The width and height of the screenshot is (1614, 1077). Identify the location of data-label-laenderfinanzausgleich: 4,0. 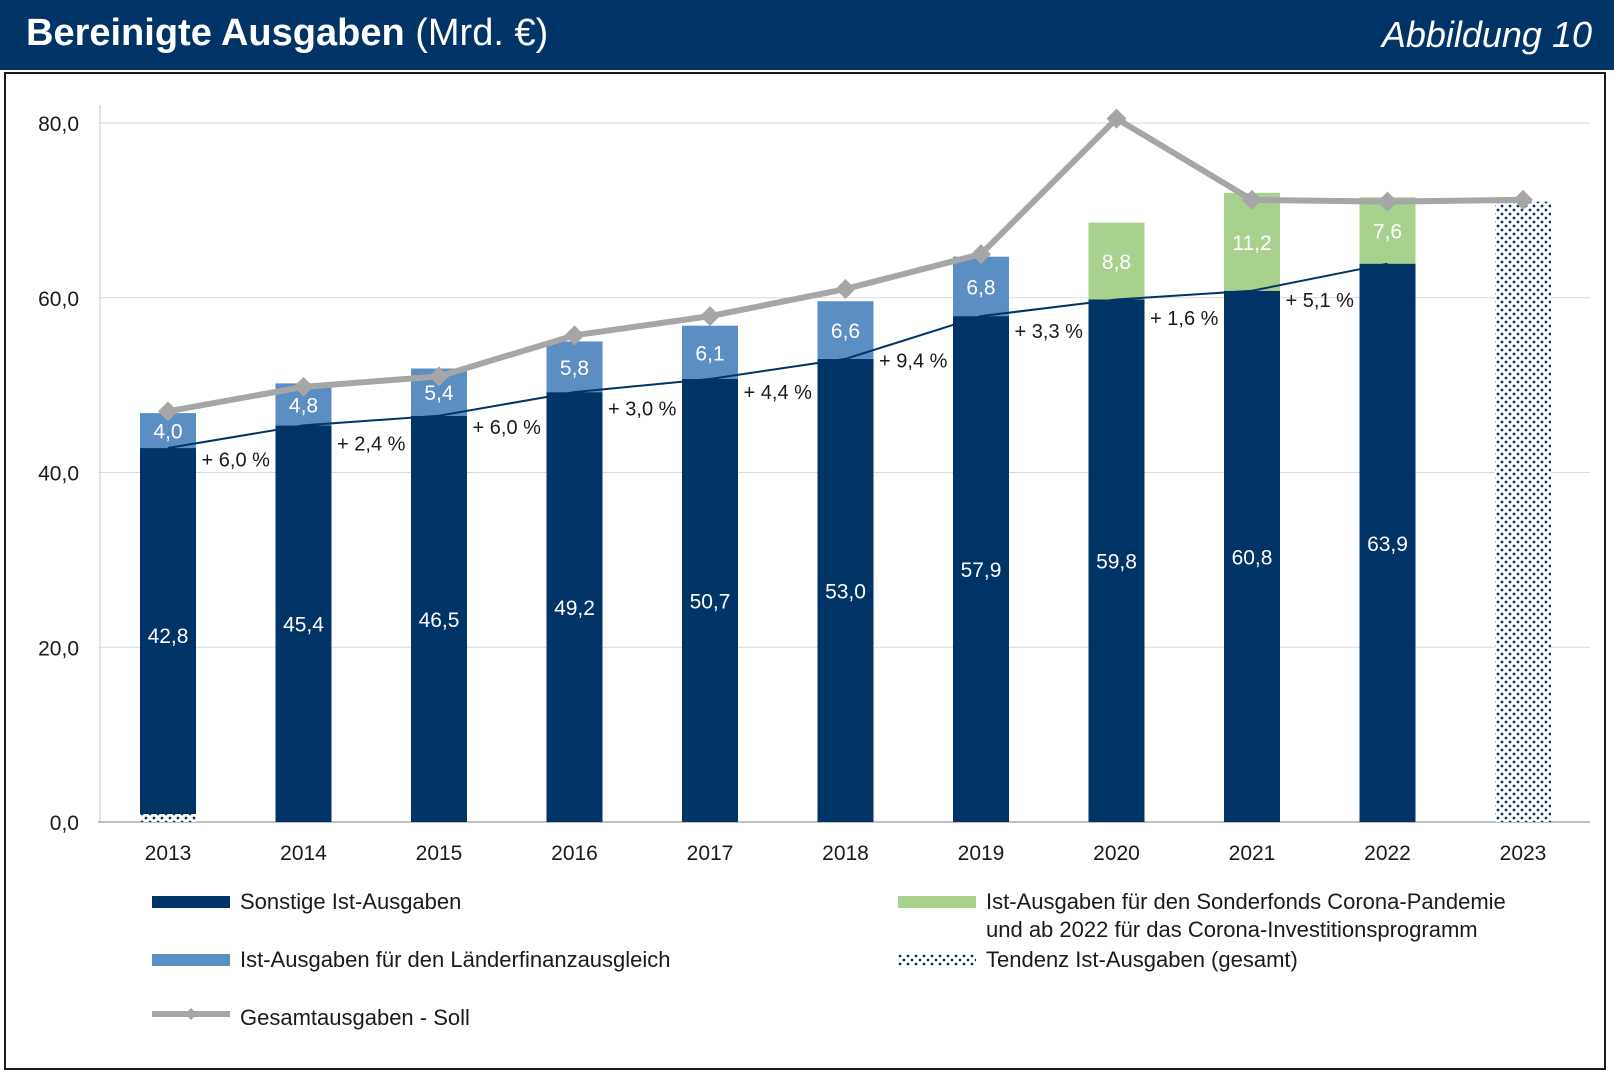
(167, 432).